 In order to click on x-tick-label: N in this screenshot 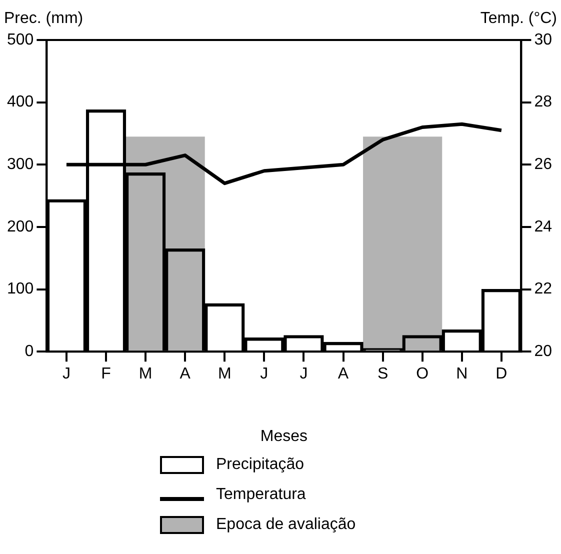, I will do `click(462, 374)`.